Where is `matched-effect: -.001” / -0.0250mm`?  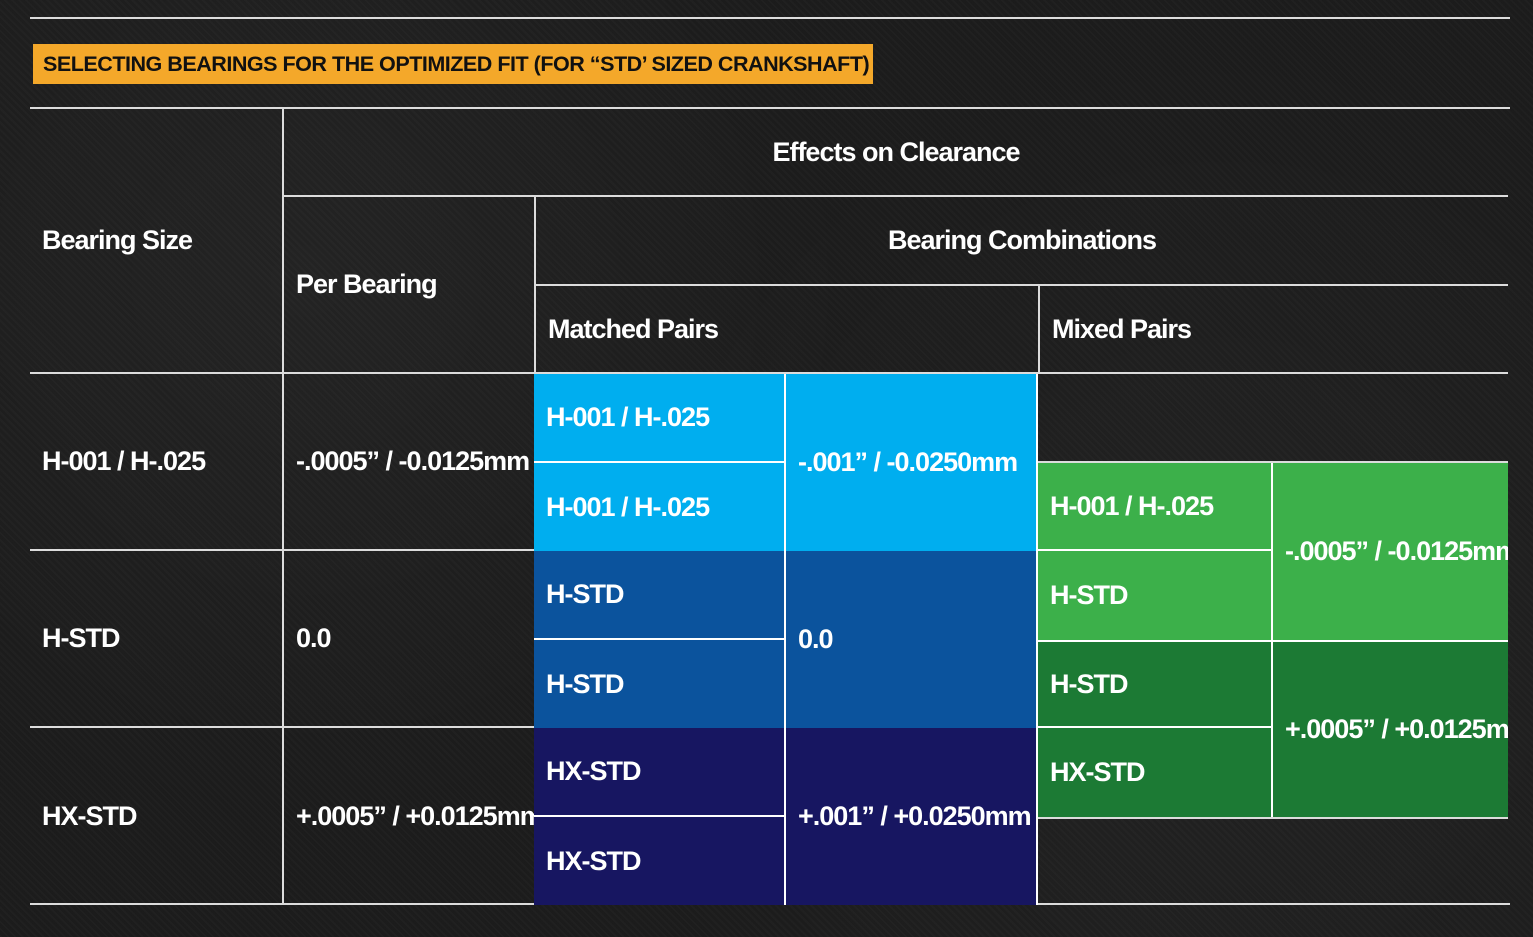
matched-effect: -.001” / -0.0250mm is located at coordinates (912, 462).